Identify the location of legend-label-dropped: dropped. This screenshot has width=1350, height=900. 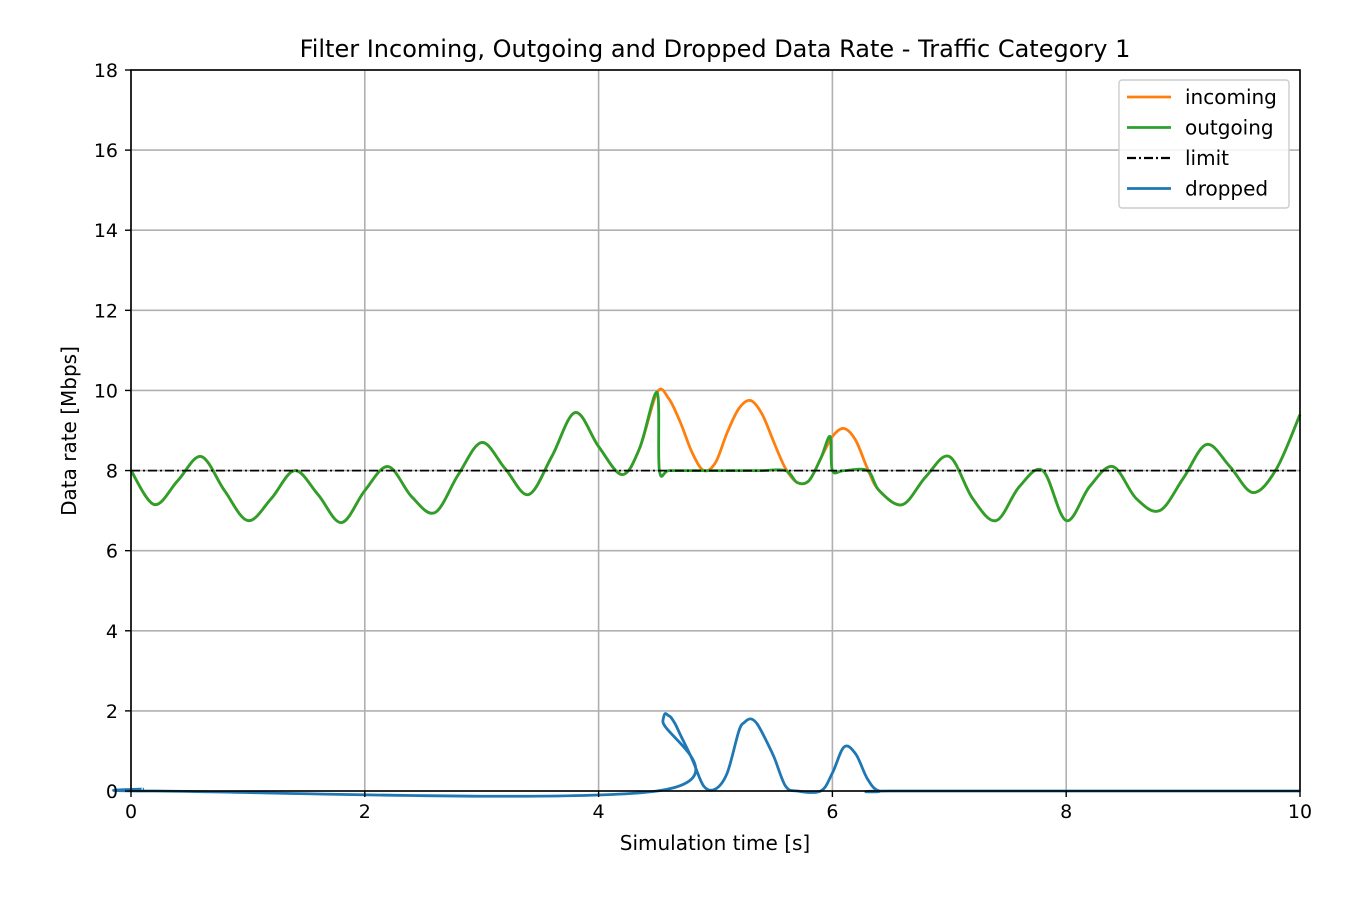
(1226, 189).